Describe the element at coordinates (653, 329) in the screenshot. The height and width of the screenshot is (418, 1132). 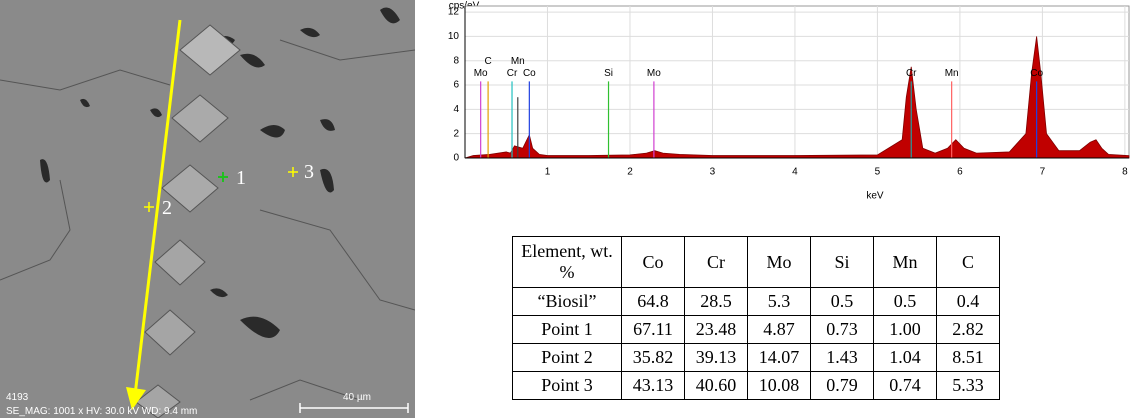
I see `table-cell: 67.11` at that location.